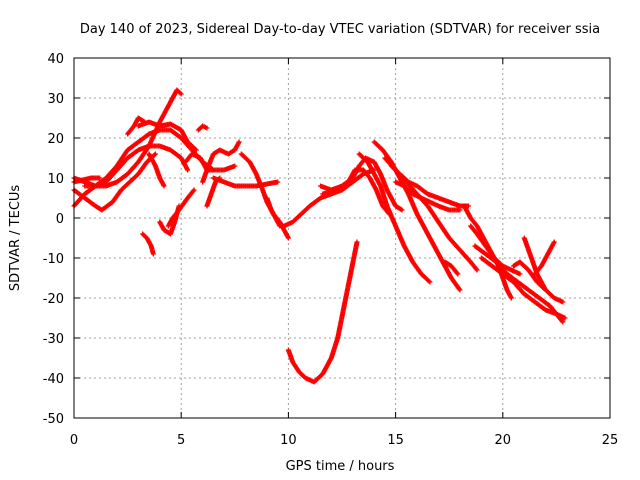 This screenshot has height=480, width=640. I want to click on y-tick-label: -50, so click(53, 419).